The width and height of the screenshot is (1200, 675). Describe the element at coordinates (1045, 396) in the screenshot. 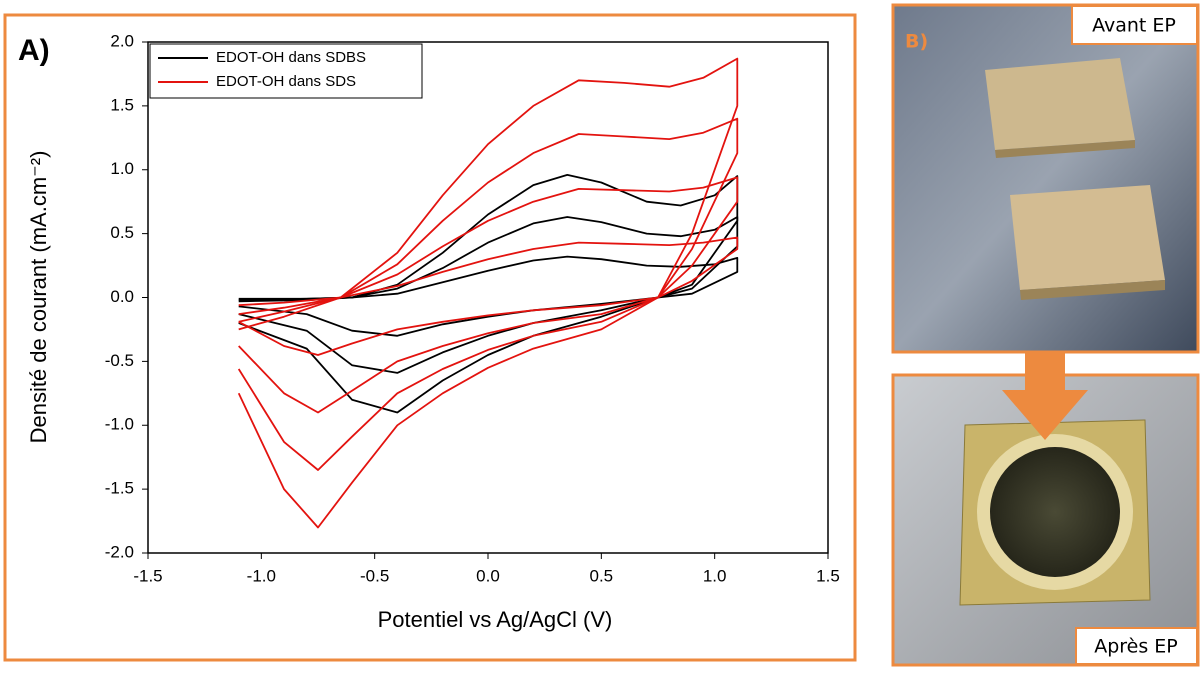

I see `arrow` at that location.